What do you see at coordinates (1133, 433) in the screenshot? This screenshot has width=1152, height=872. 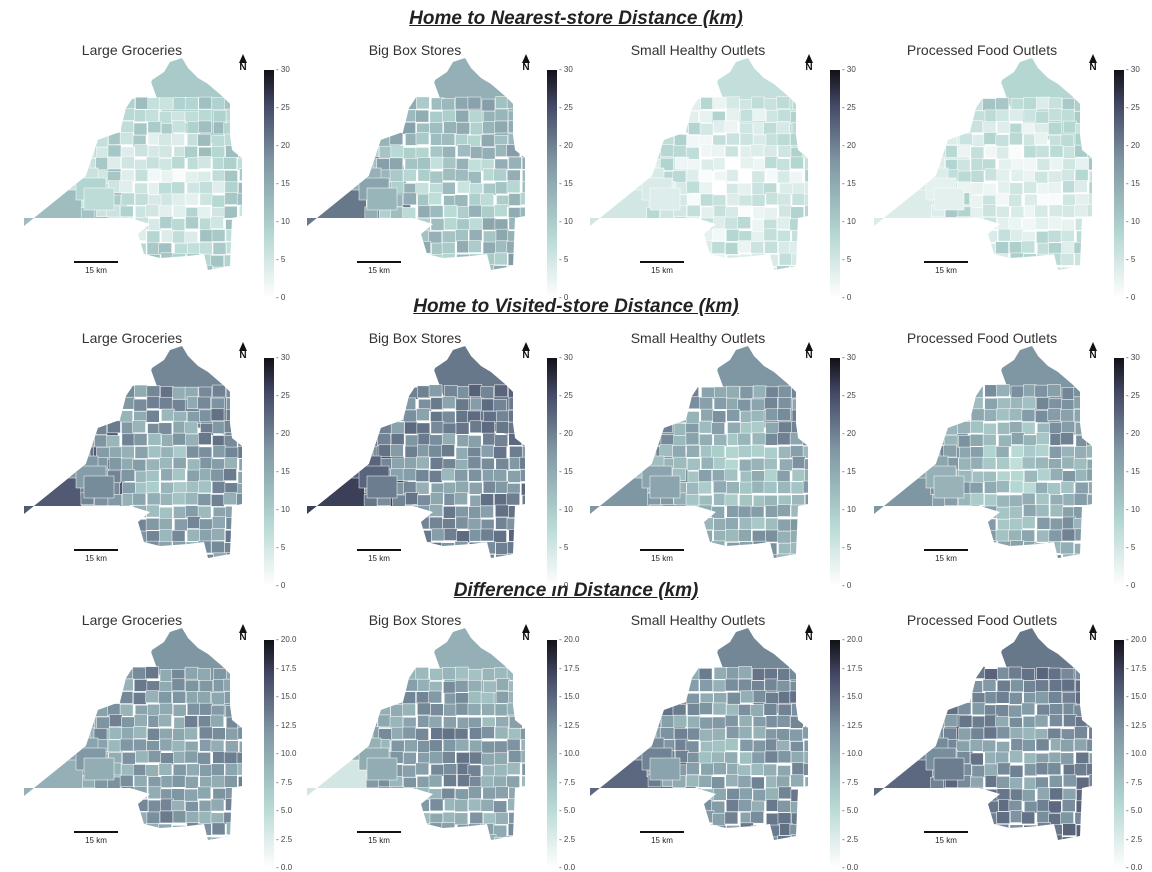 I see `colorbar-tick-label: 20` at bounding box center [1133, 433].